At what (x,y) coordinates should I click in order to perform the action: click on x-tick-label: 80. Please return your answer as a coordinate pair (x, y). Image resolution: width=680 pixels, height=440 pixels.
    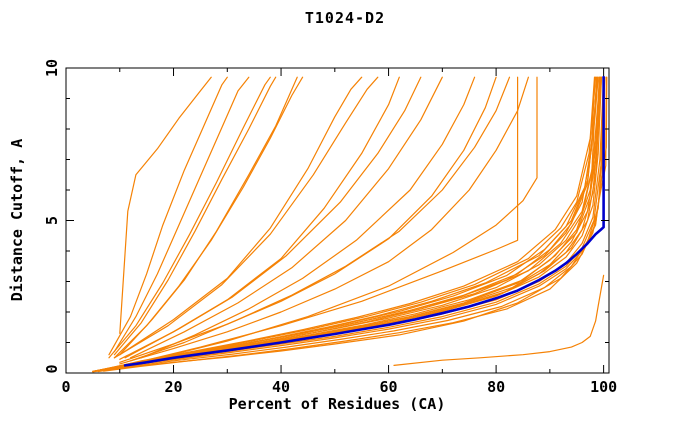
    Looking at the image, I should click on (496, 387).